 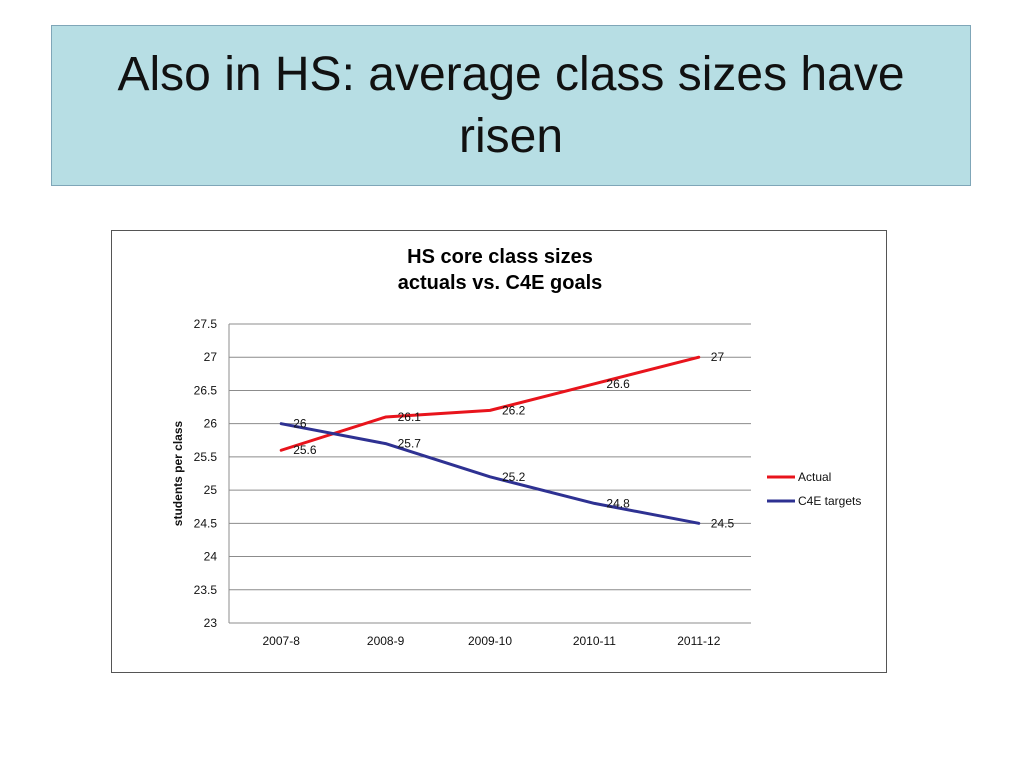 What do you see at coordinates (211, 490) in the screenshot?
I see `y-tick-label: 25` at bounding box center [211, 490].